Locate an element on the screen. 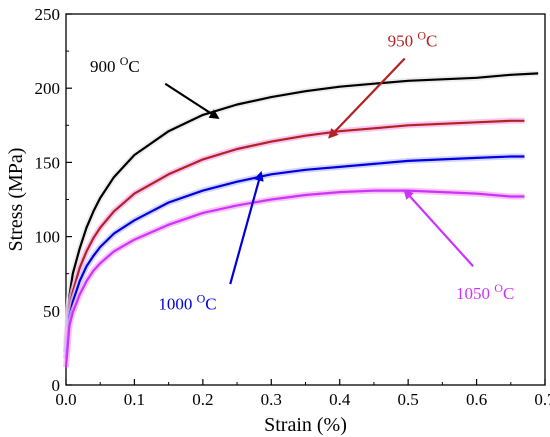  annotation-label: 1000 OC is located at coordinates (187, 302).